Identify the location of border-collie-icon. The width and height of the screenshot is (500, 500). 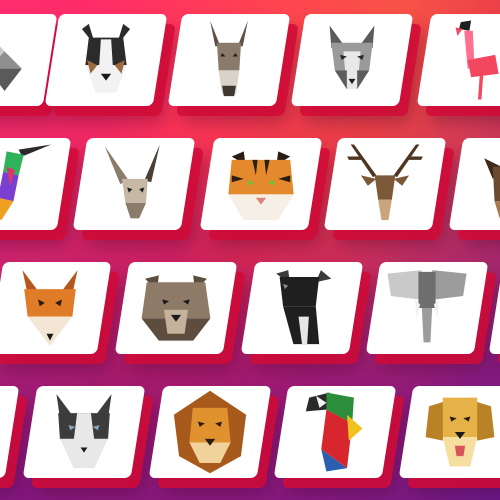
(106, 58).